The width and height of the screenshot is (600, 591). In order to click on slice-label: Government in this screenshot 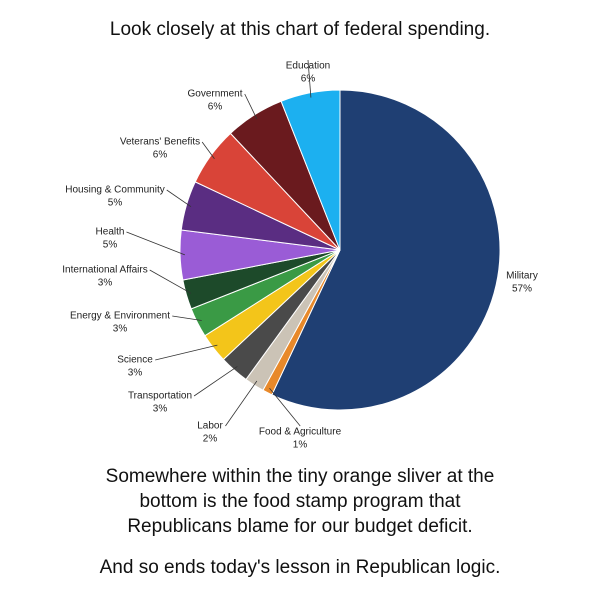, I will do `click(214, 94)`.